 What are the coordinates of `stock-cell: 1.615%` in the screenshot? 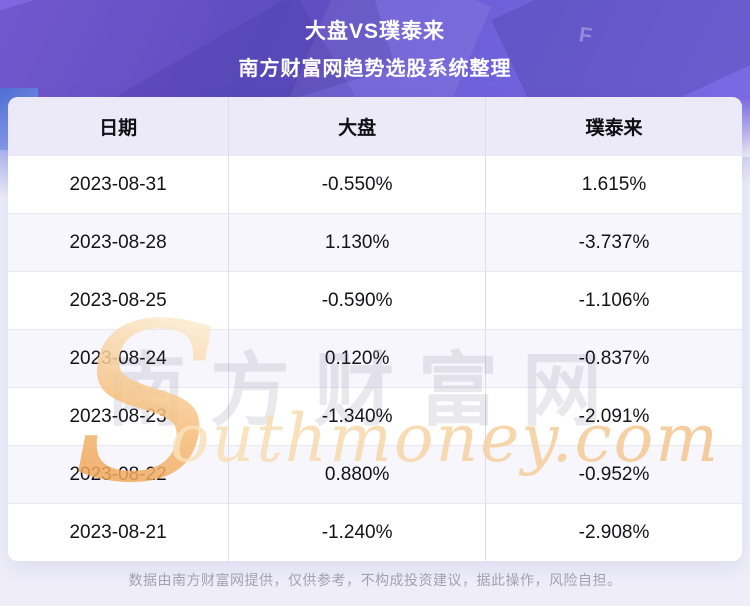 It's located at (613, 184).